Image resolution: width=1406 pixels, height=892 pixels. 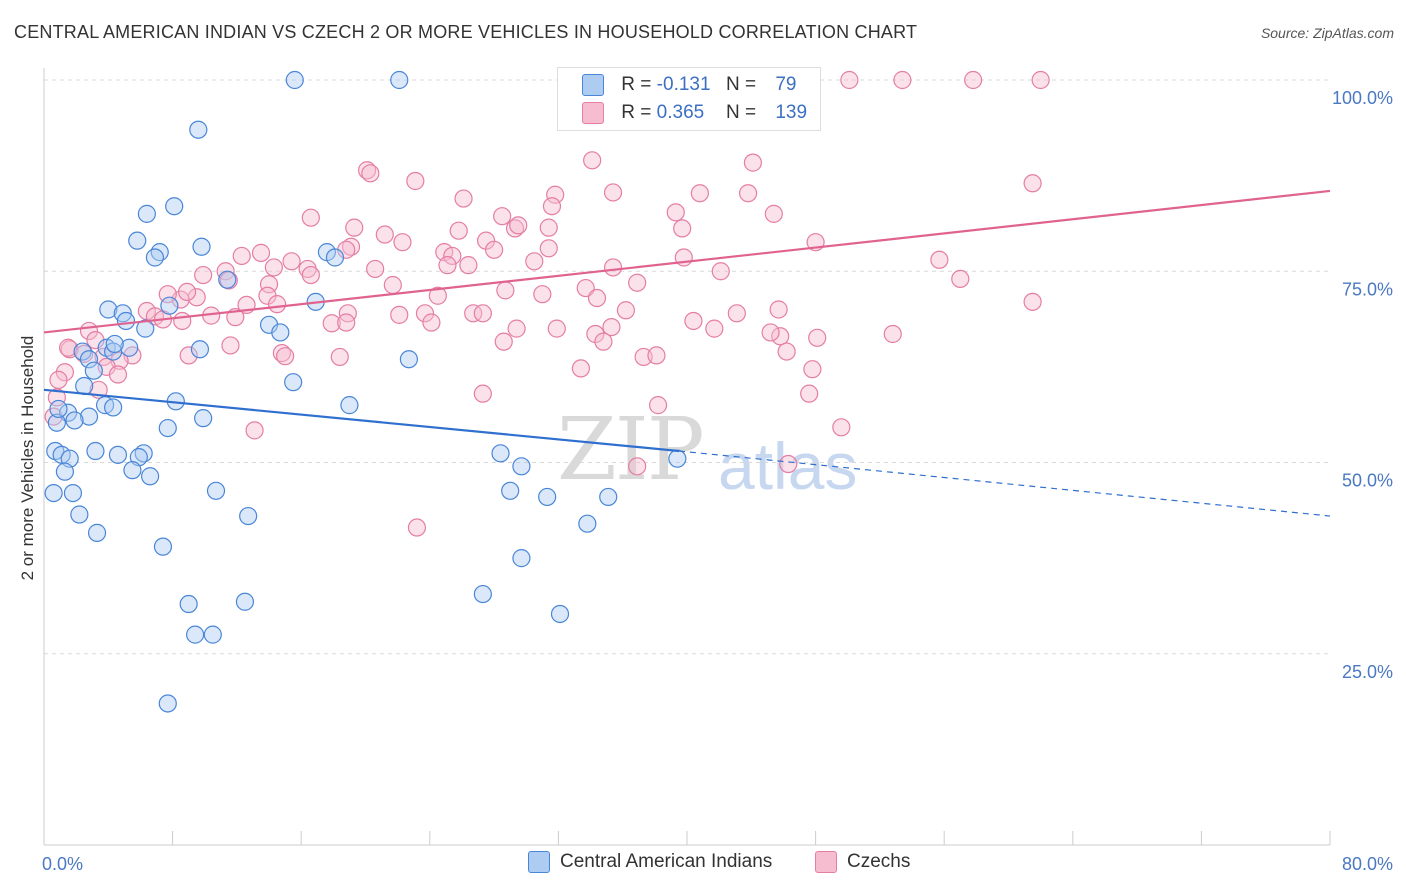 What do you see at coordinates (680, 113) in the screenshot?
I see `r-value: 0.365` at bounding box center [680, 113].